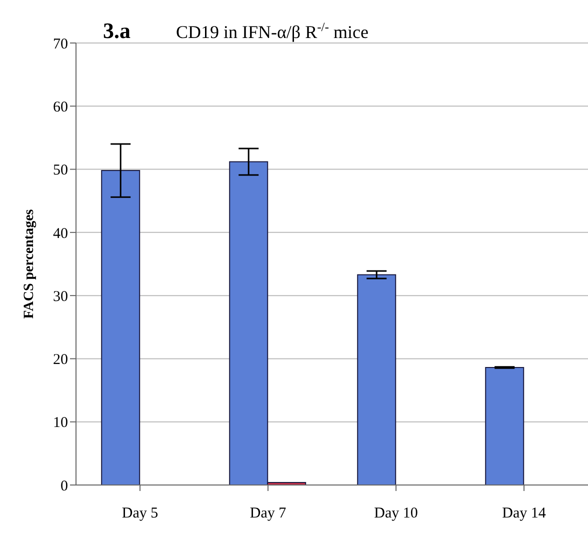 This screenshot has height=557, width=588. What do you see at coordinates (268, 514) in the screenshot?
I see `x-tick-label: Day 7` at bounding box center [268, 514].